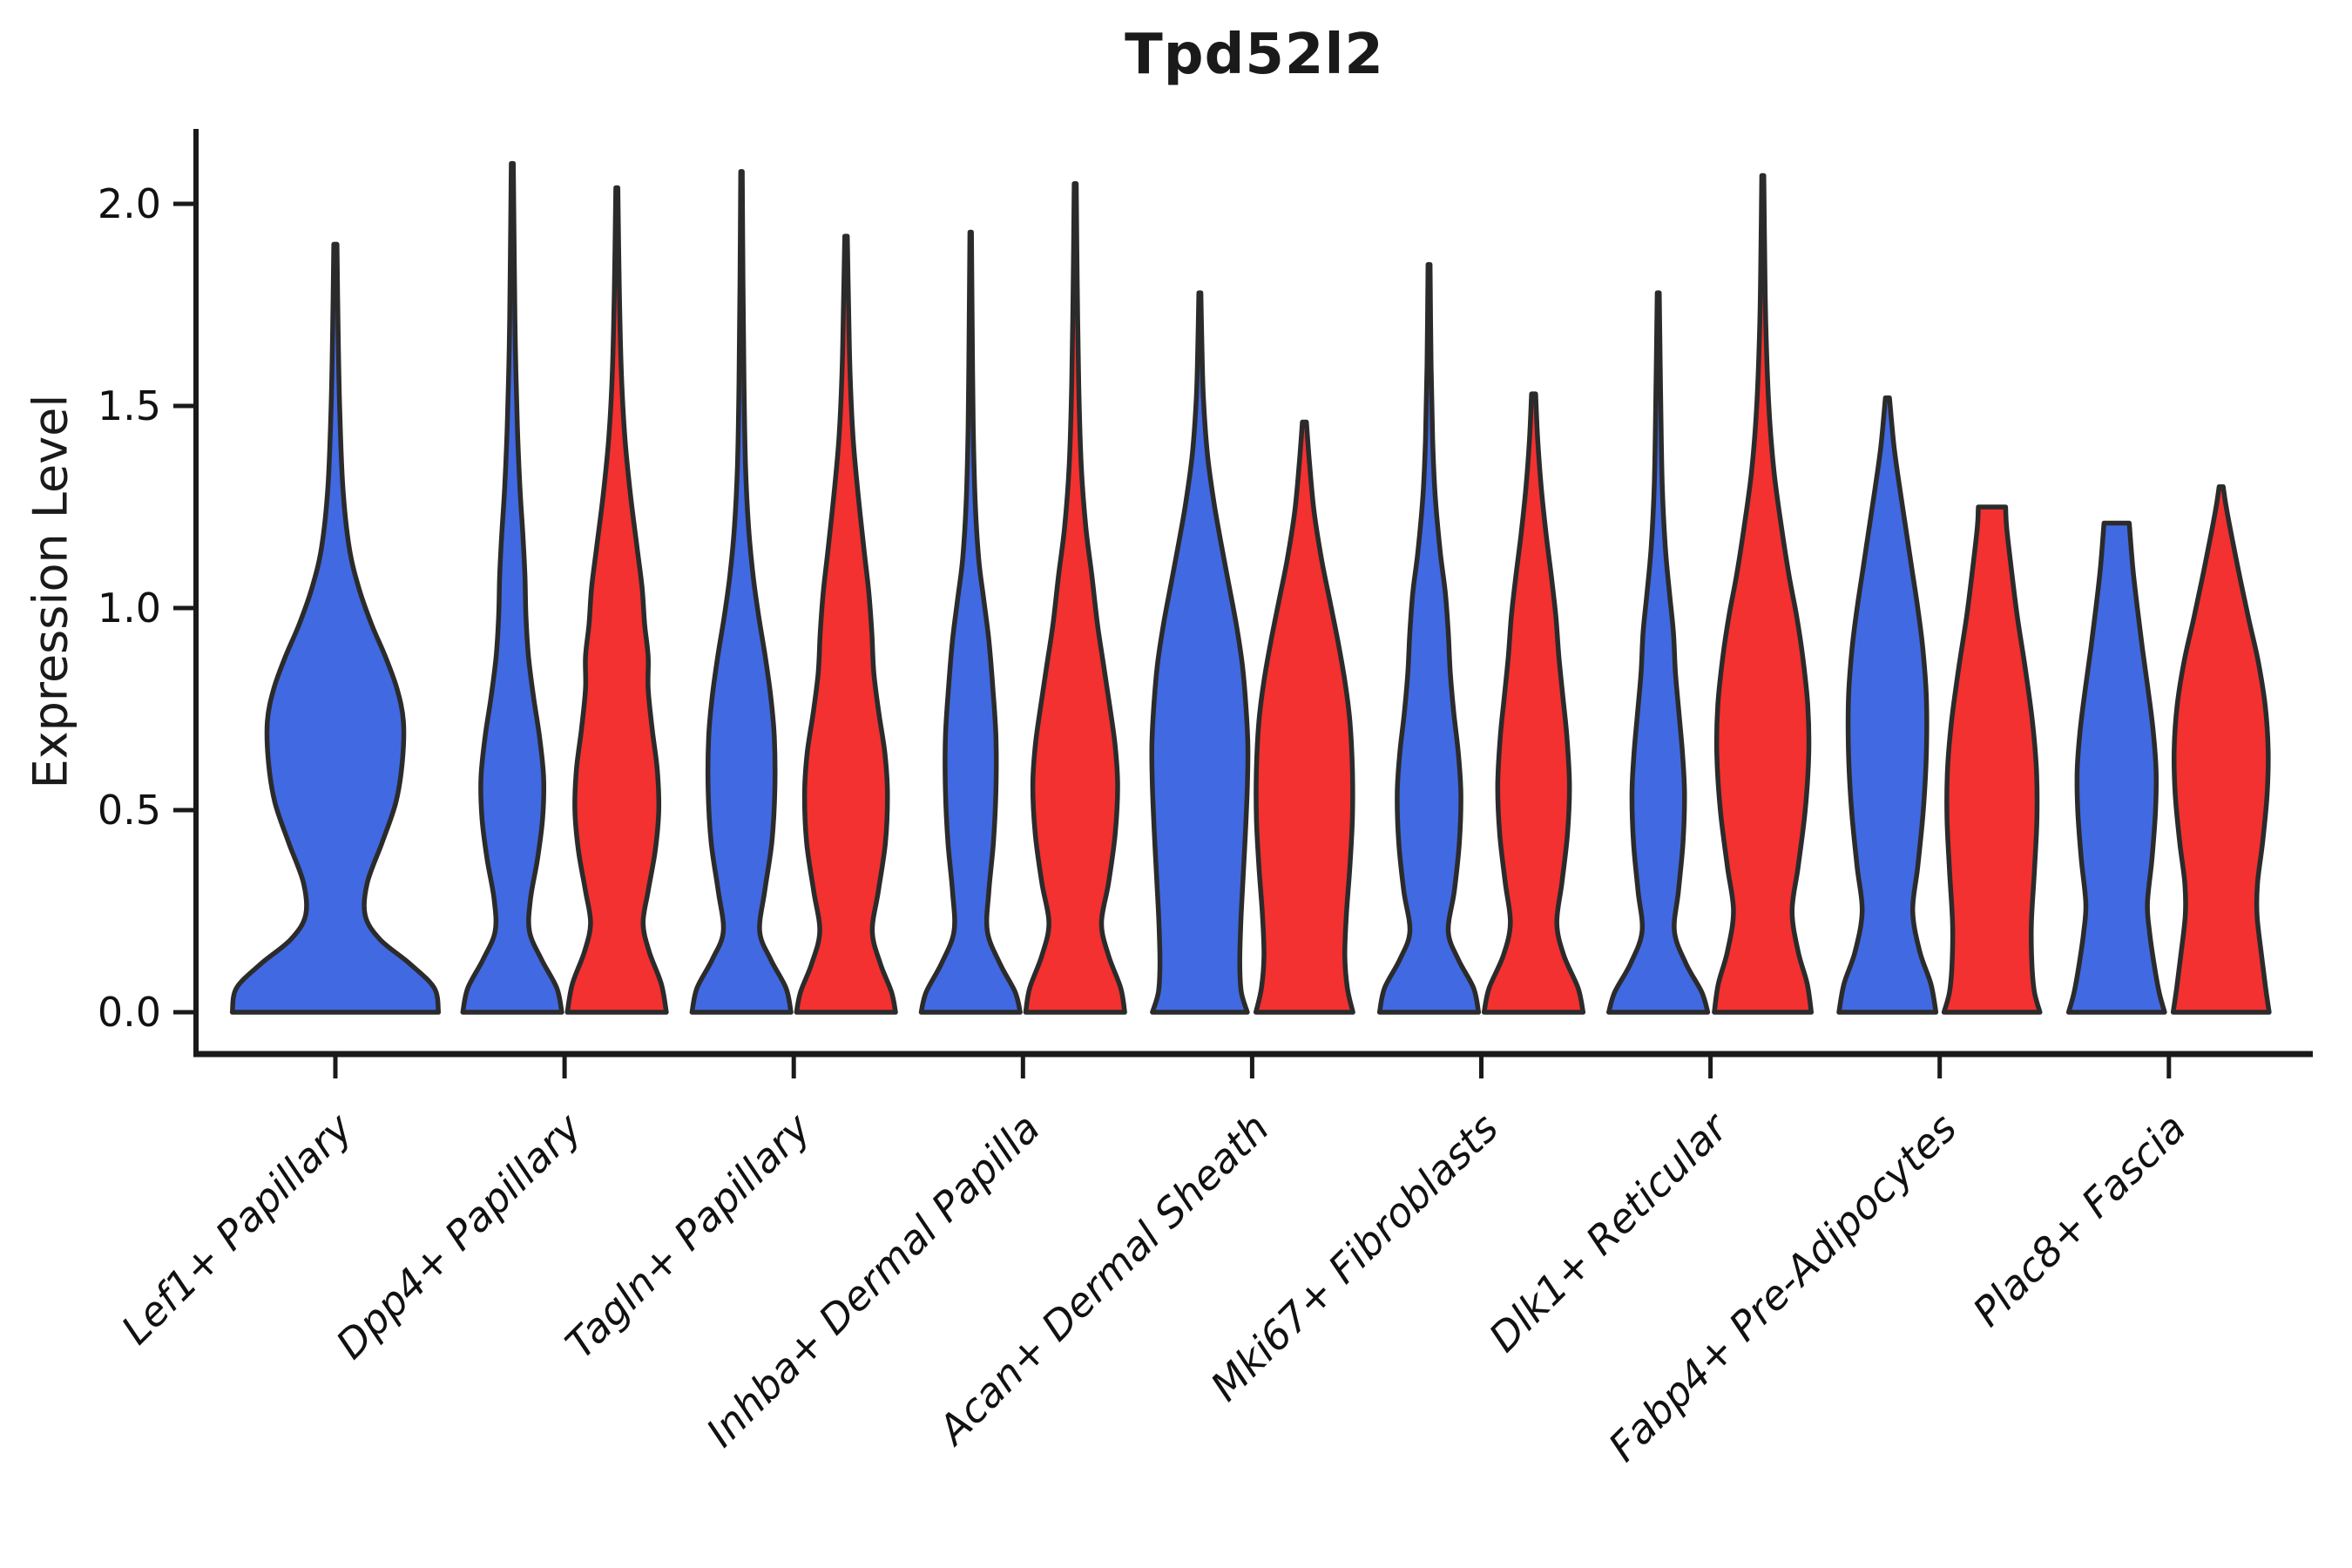 This screenshot has height=1568, width=2352. I want to click on y-tick-label: 0.5, so click(129, 810).